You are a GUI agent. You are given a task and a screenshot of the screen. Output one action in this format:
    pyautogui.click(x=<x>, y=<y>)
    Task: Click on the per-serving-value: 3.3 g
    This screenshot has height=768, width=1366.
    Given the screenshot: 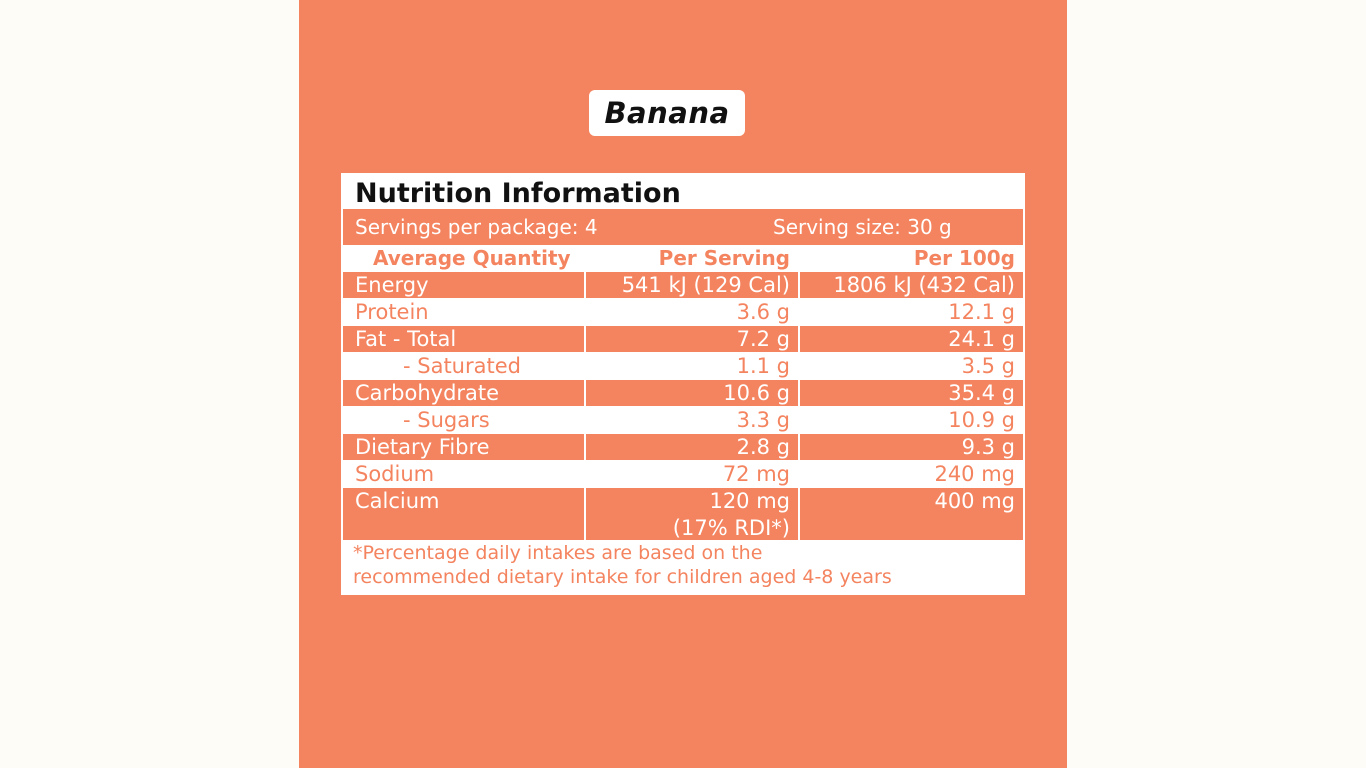 What is the action you would take?
    pyautogui.click(x=692, y=420)
    